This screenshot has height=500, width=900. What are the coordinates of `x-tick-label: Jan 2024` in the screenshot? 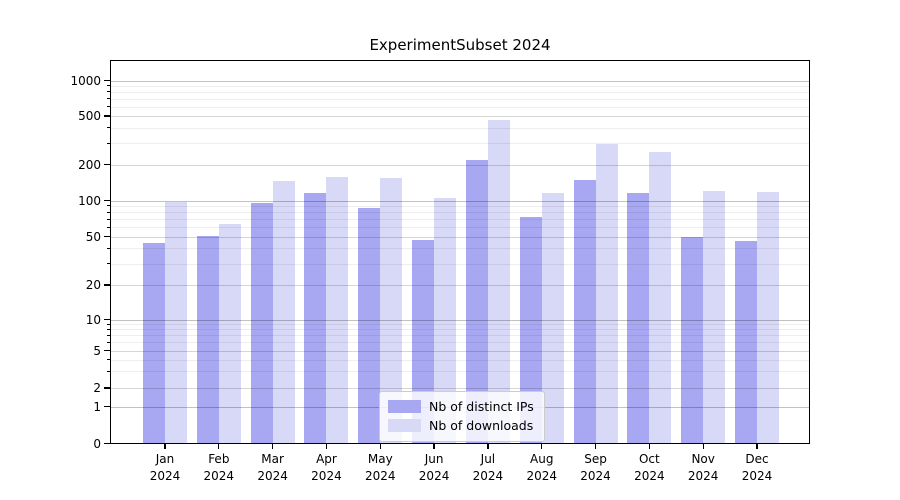 It's located at (165, 467).